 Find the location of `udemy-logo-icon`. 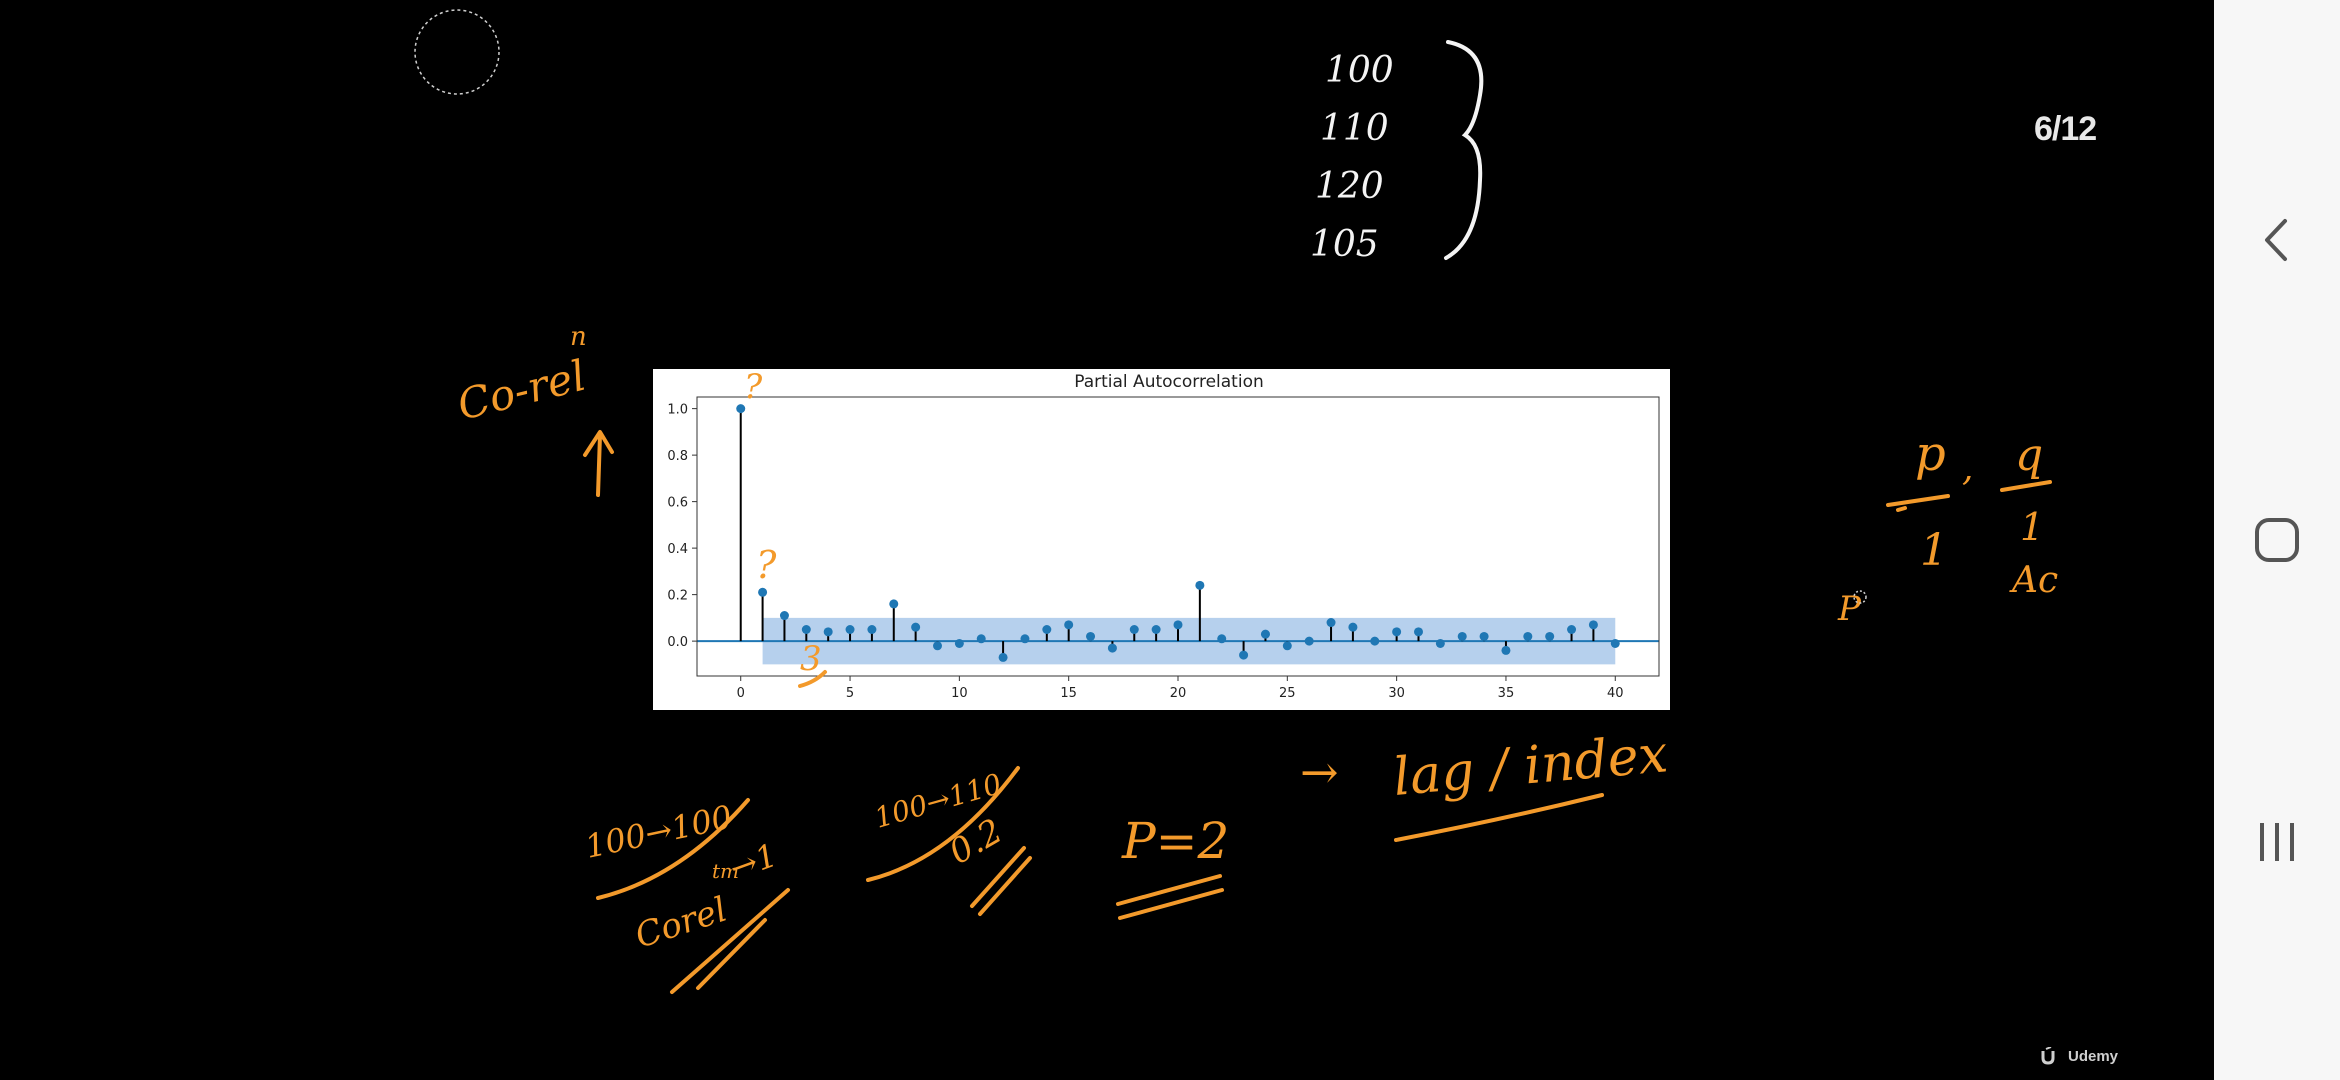

udemy-logo-icon is located at coordinates (2048, 1056).